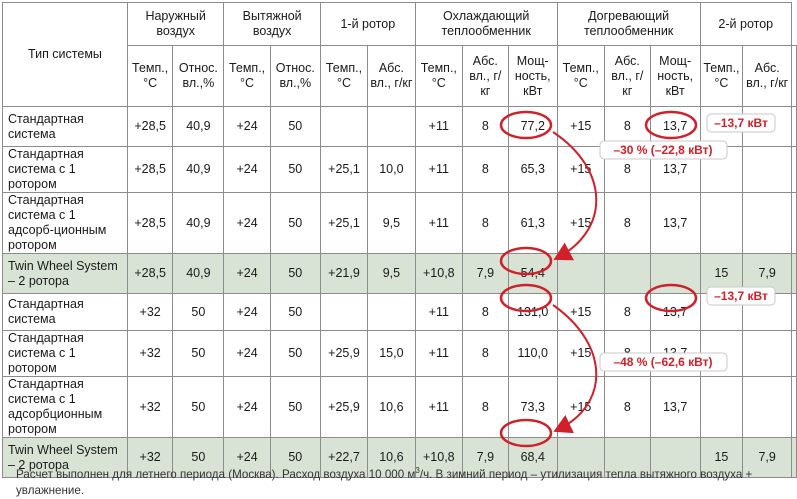 The image size is (797, 499). Describe the element at coordinates (741, 296) in the screenshot. I see `reheat-saving-label-2: –13,7 кВт` at that location.